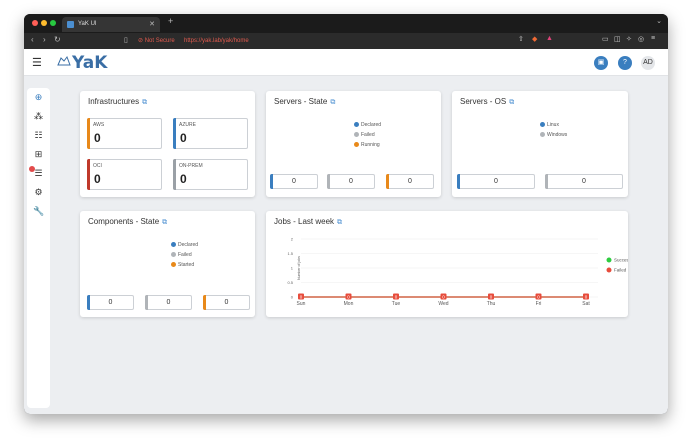 This screenshot has height=446, width=692. I want to click on servers-os-counter-linux: 0, so click(496, 181).